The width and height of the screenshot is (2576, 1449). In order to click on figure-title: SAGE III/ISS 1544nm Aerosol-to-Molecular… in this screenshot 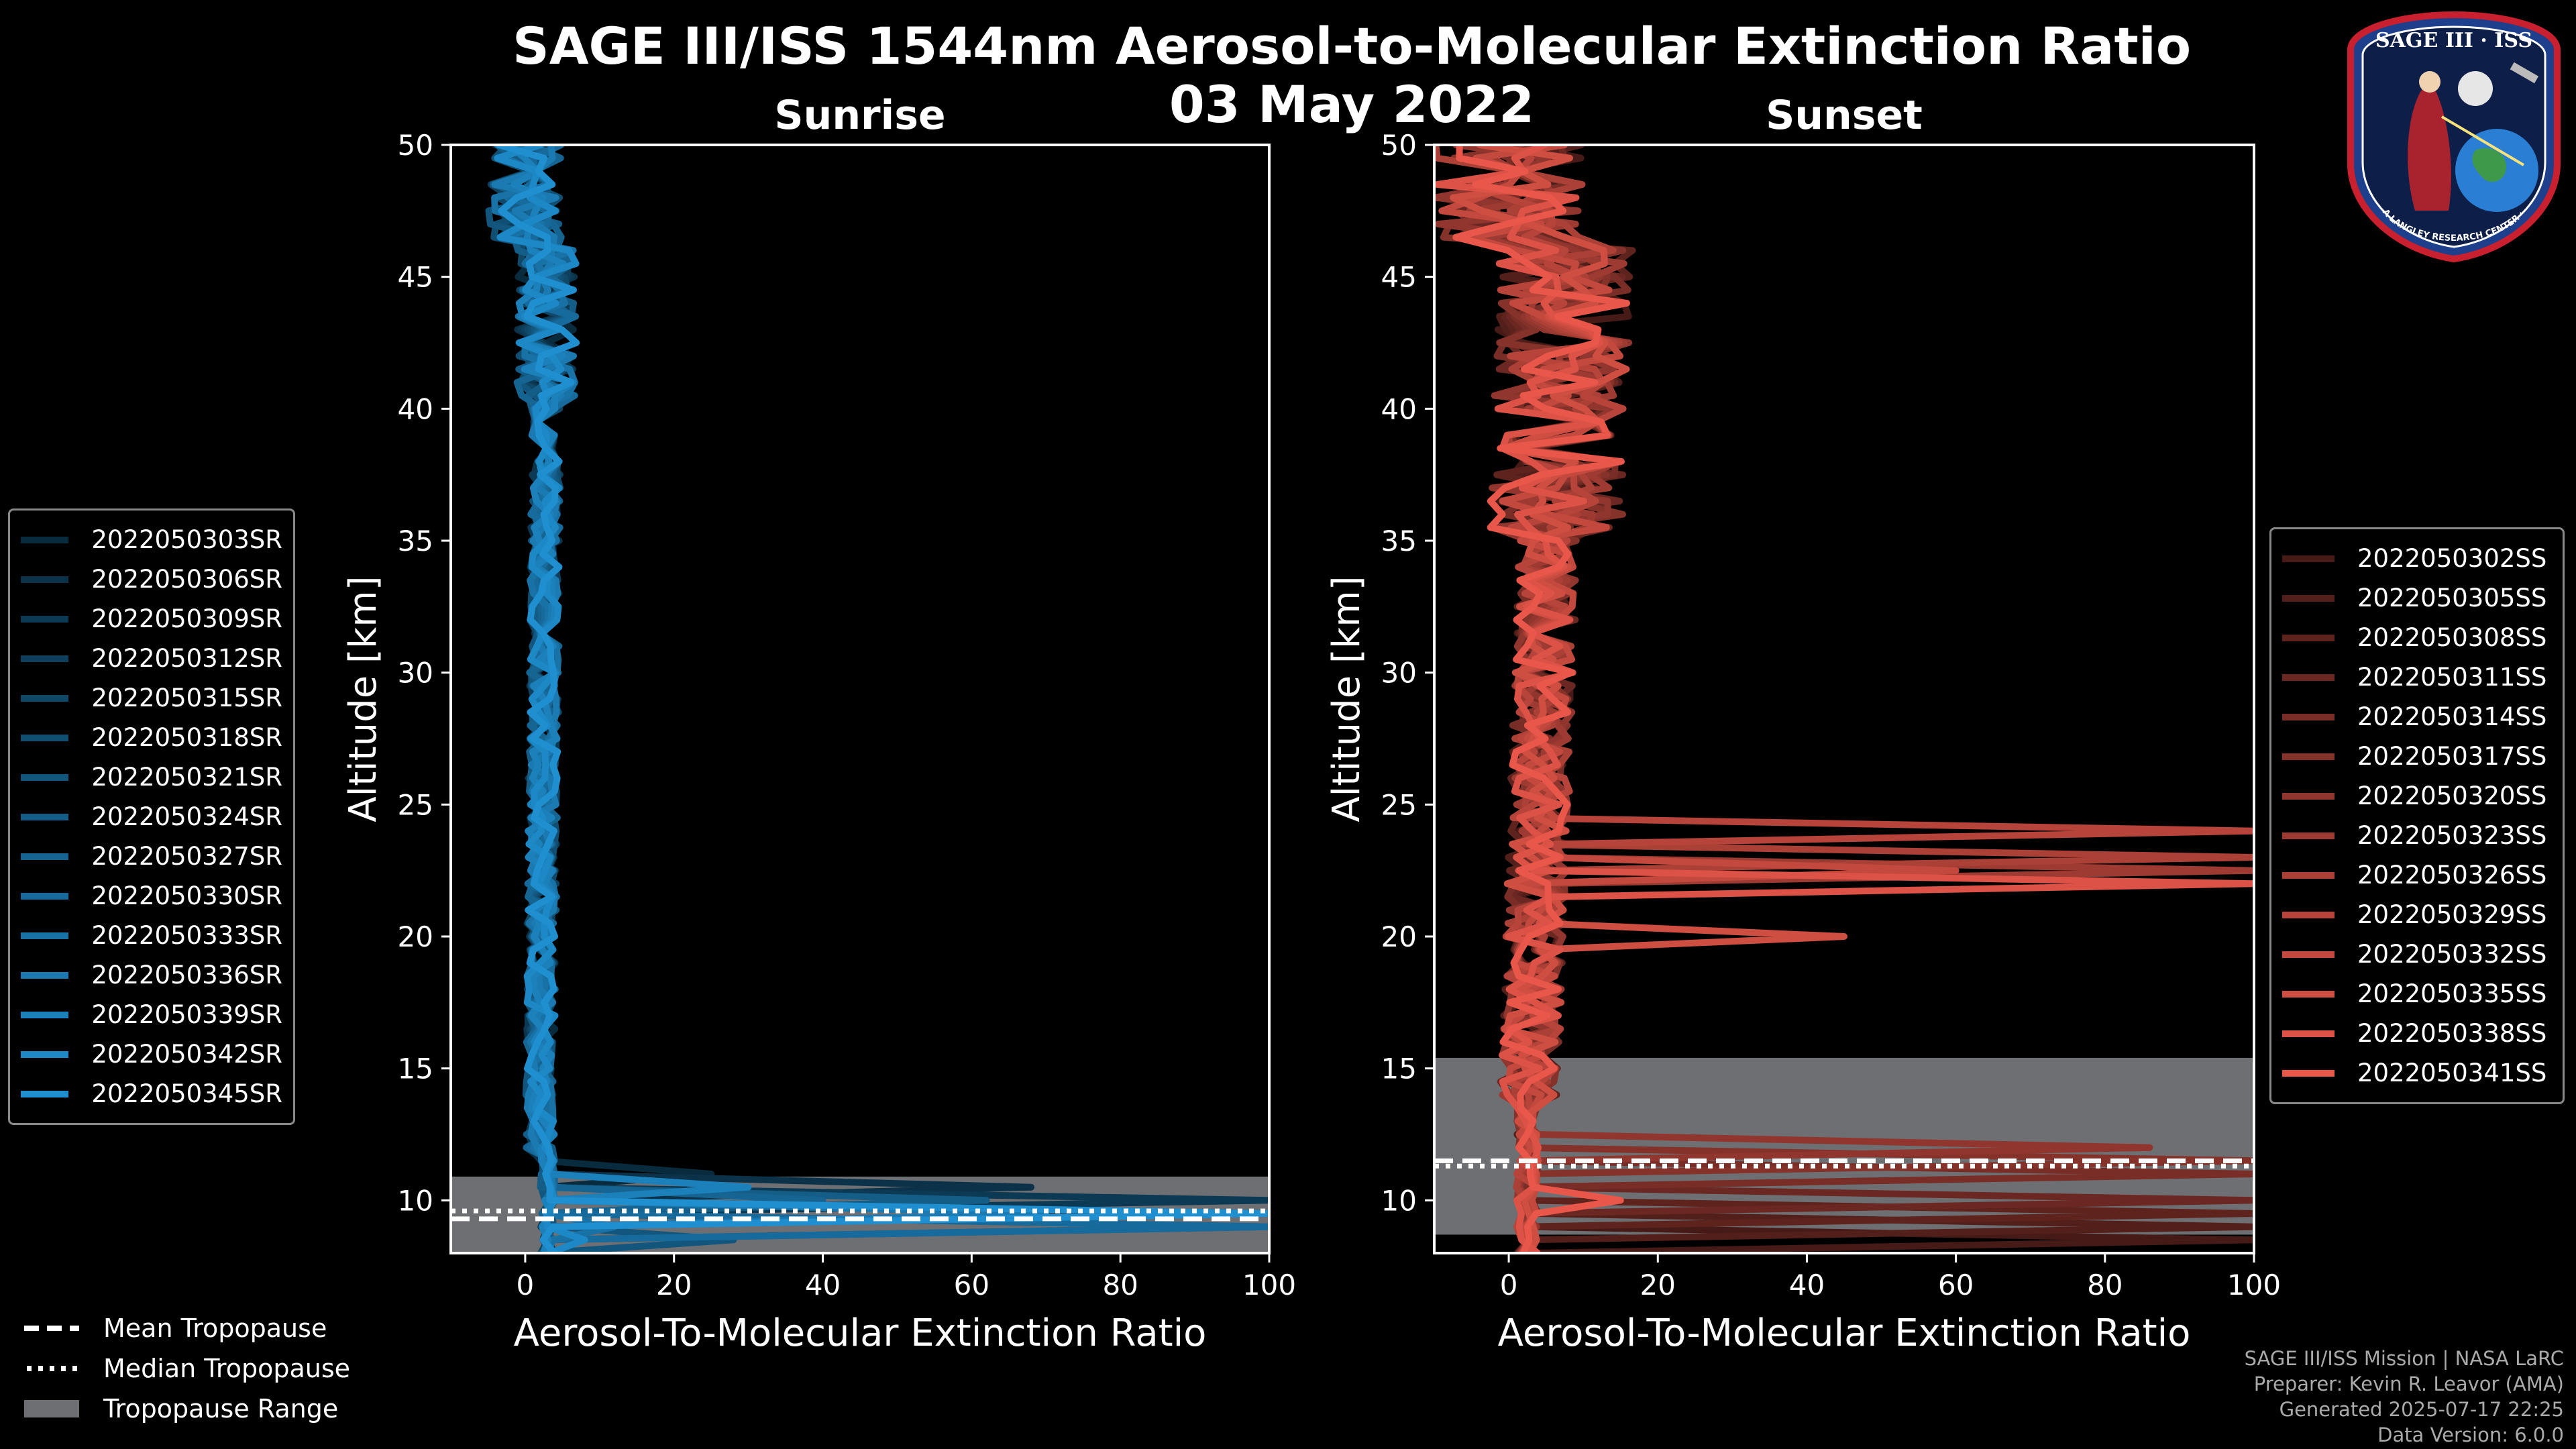, I will do `click(1352, 46)`.